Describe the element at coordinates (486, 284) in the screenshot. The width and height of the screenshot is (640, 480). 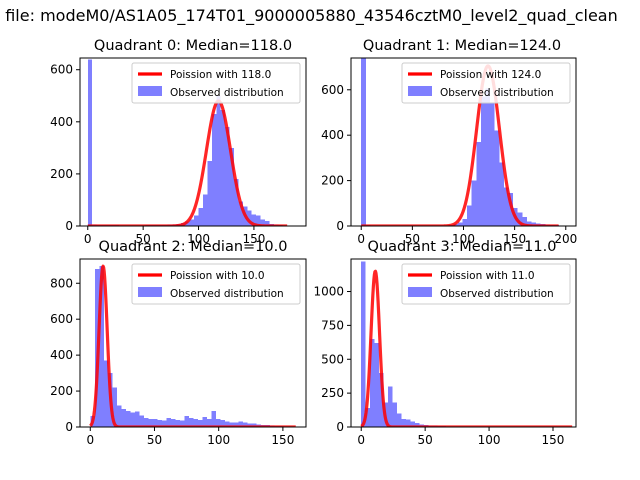
I see `legend: Poission with 11.0 Observed distribution` at that location.